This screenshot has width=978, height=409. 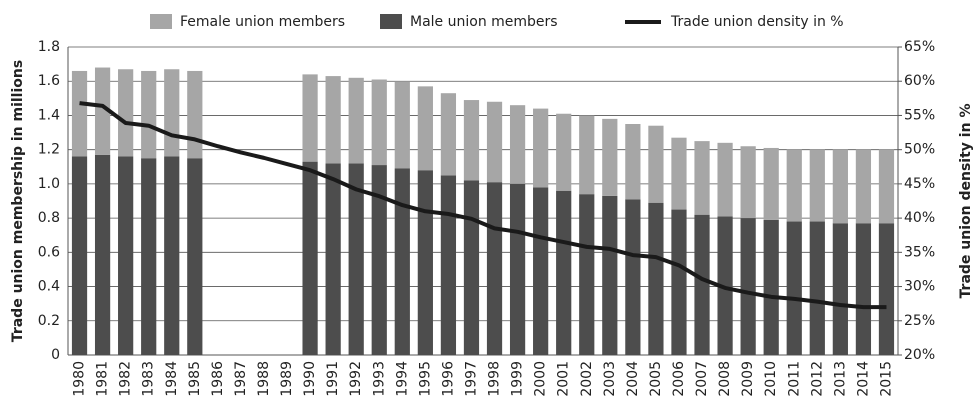 What do you see at coordinates (126, 379) in the screenshot?
I see `x-tick-label: 1982` at bounding box center [126, 379].